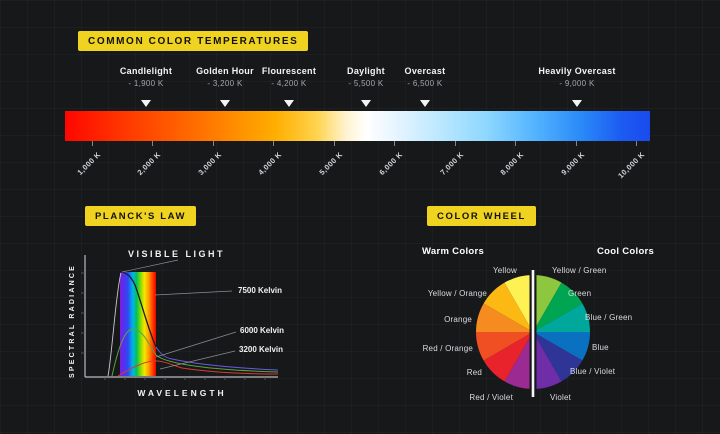 The image size is (720, 434). What do you see at coordinates (425, 77) in the screenshot?
I see `marker-overcast: Overcast - 6,500 K` at bounding box center [425, 77].